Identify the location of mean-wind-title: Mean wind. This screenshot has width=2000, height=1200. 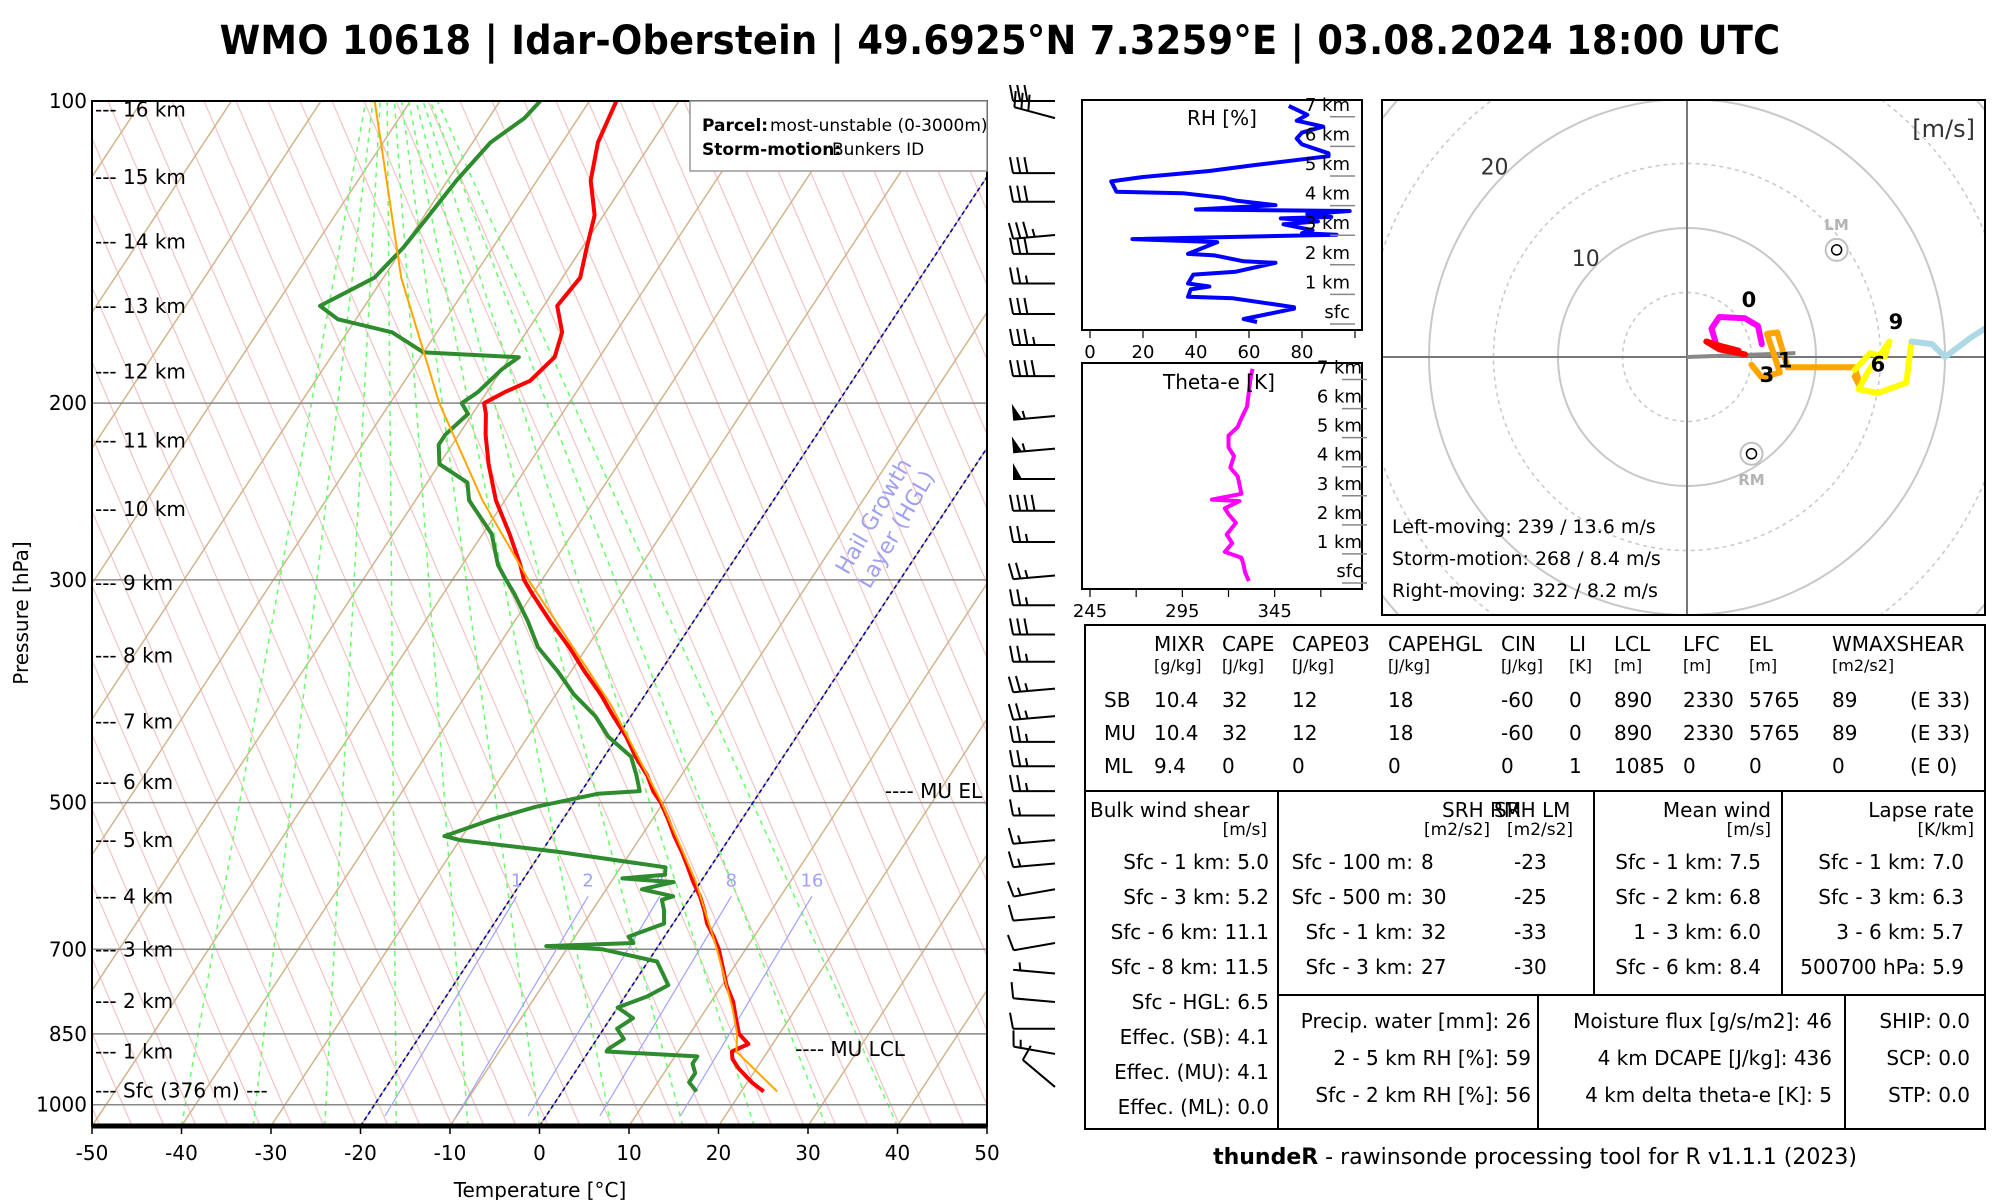
(1716, 810).